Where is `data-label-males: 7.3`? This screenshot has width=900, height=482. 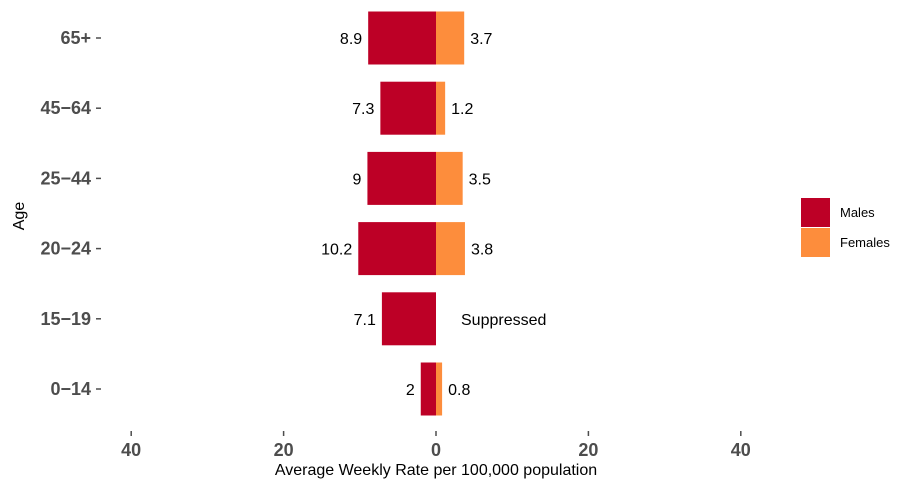 data-label-males: 7.3 is located at coordinates (363, 109).